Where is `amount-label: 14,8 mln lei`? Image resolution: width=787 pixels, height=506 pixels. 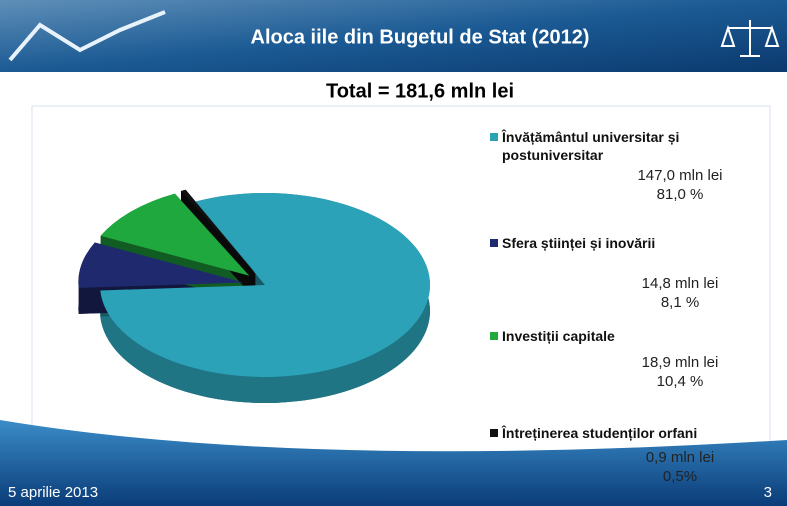
amount-label: 14,8 mln lei is located at coordinates (680, 283).